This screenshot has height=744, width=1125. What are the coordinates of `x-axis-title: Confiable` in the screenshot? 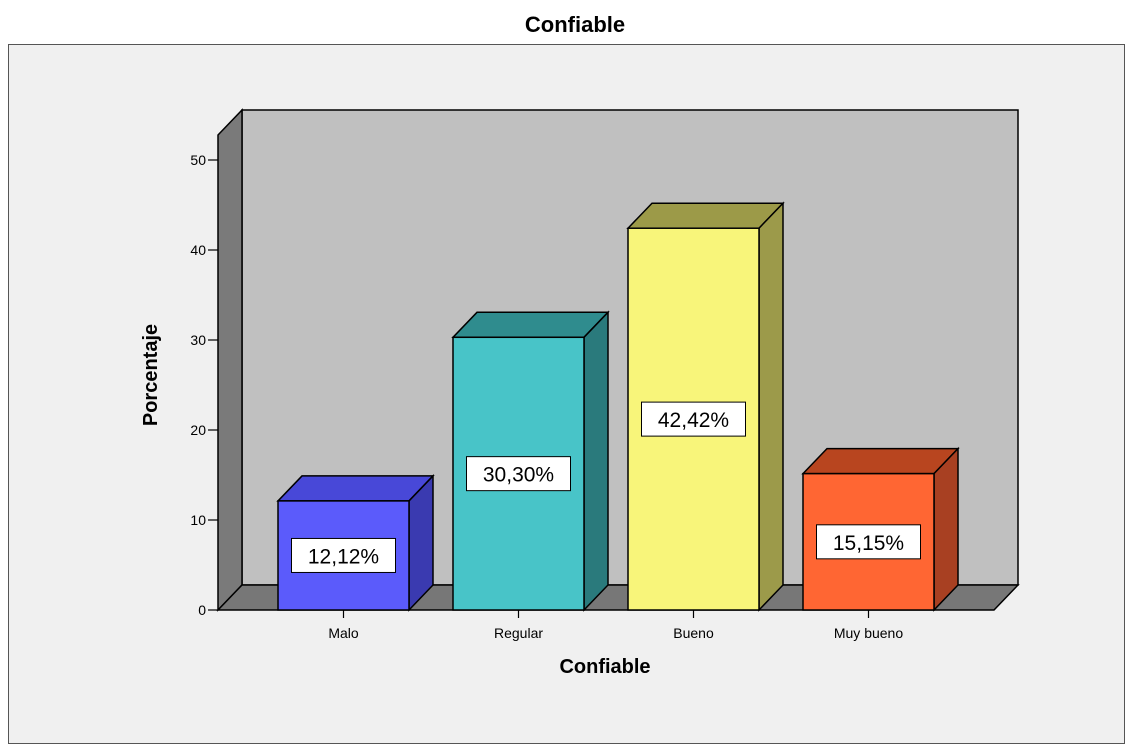 It's located at (604, 667).